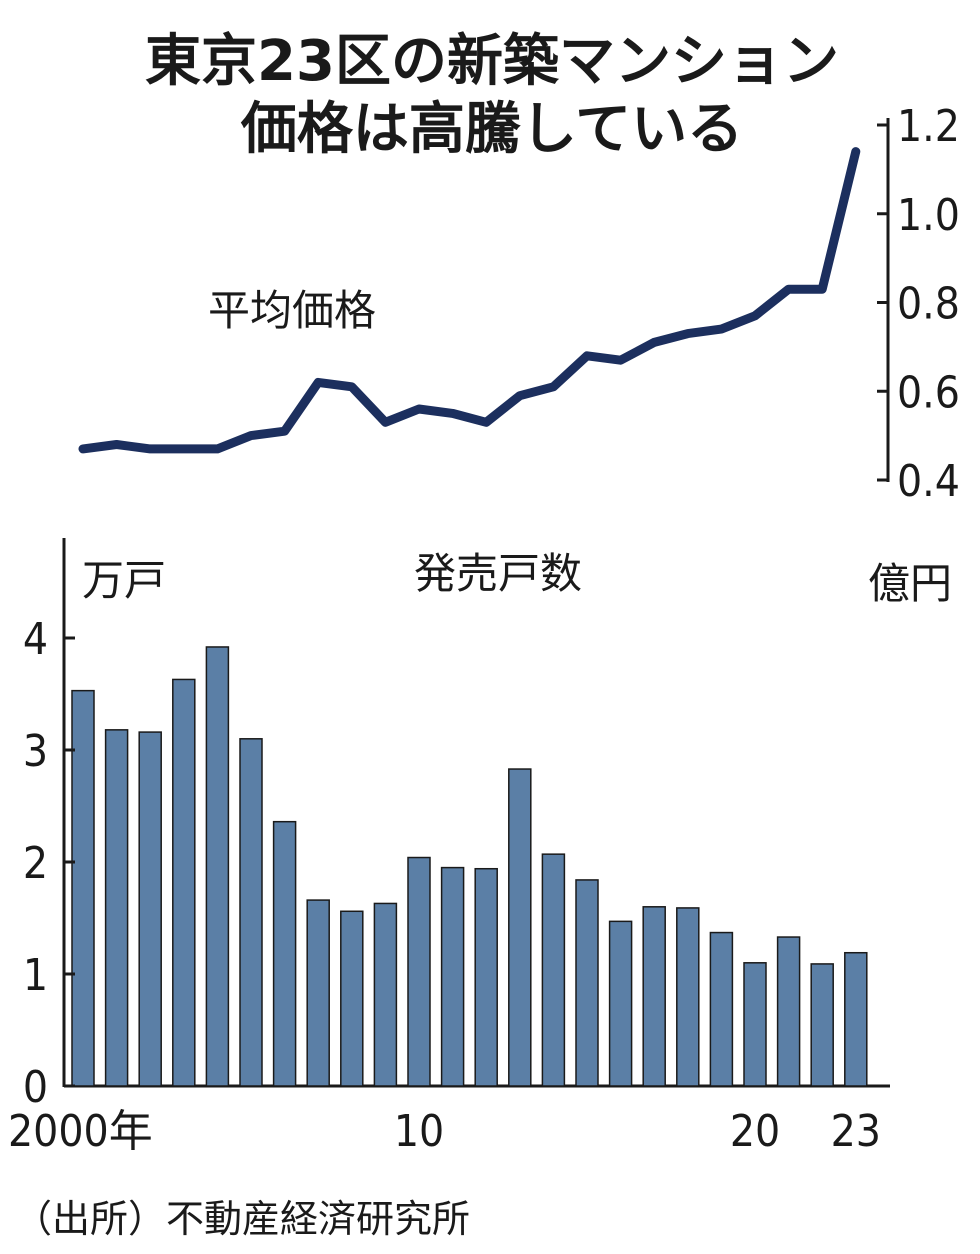 Image resolution: width=980 pixels, height=1254 pixels. Describe the element at coordinates (318, 993) in the screenshot. I see `bar-2007` at that location.